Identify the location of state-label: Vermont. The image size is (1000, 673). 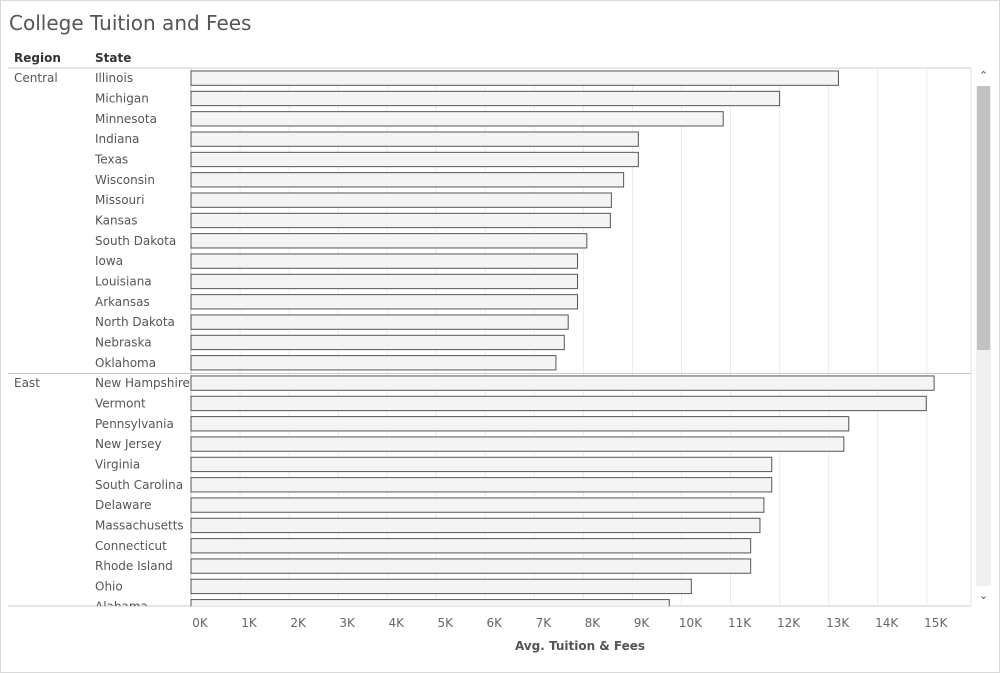
(120, 403).